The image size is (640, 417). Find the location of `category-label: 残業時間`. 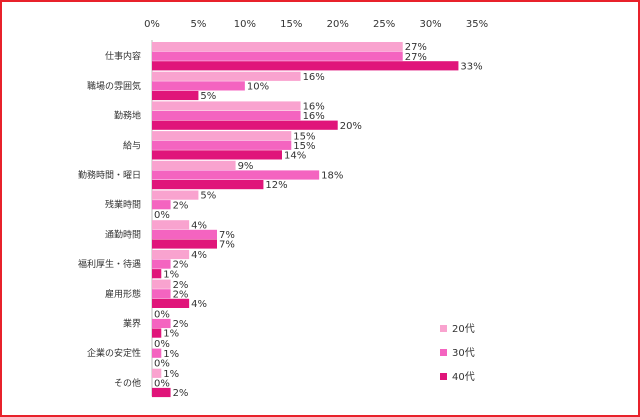

category-label: 残業時間 is located at coordinates (123, 205).